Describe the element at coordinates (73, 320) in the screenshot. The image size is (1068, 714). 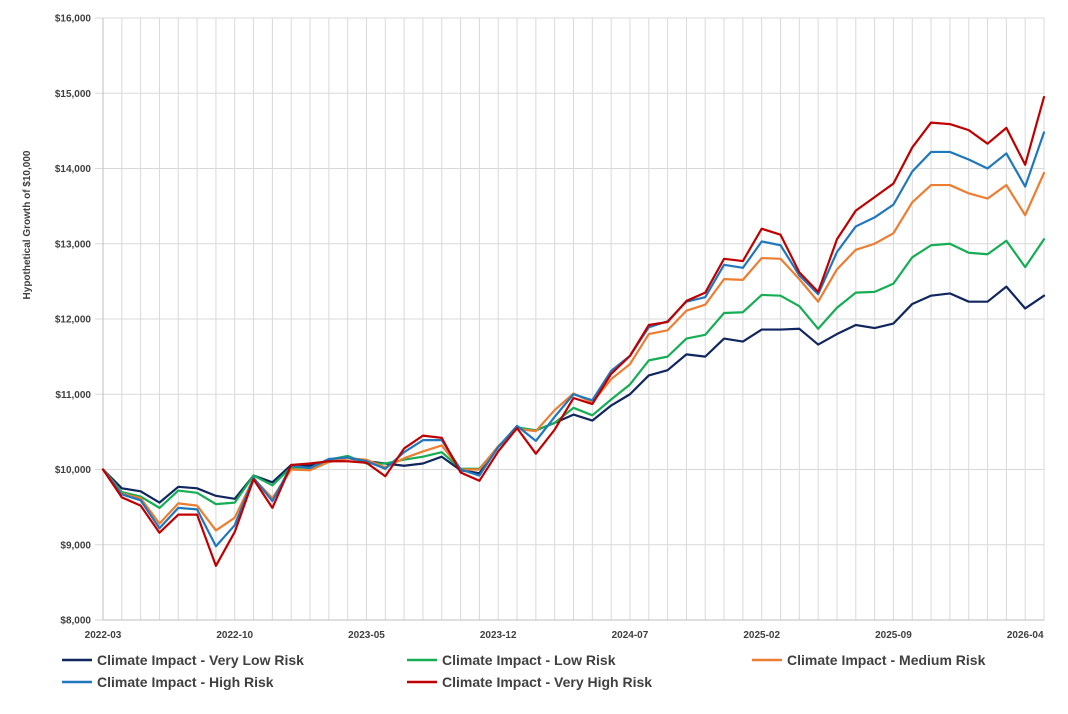
I see `y-tick-label: $12,000` at that location.